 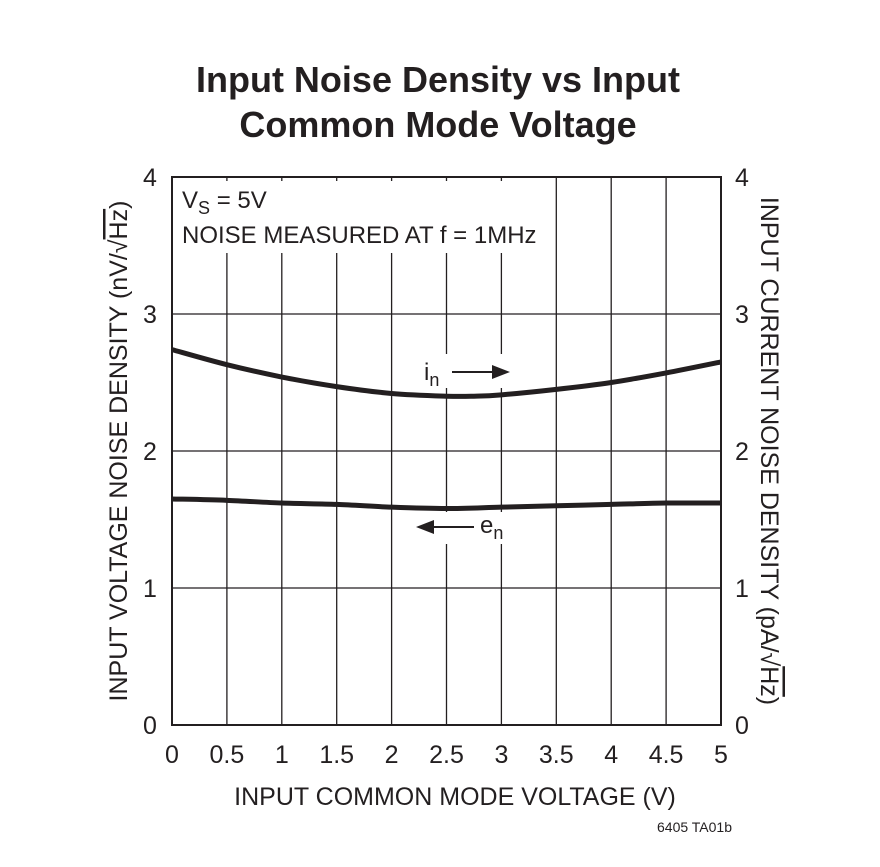 I want to click on y-left-tick-label: 2, so click(x=150, y=452).